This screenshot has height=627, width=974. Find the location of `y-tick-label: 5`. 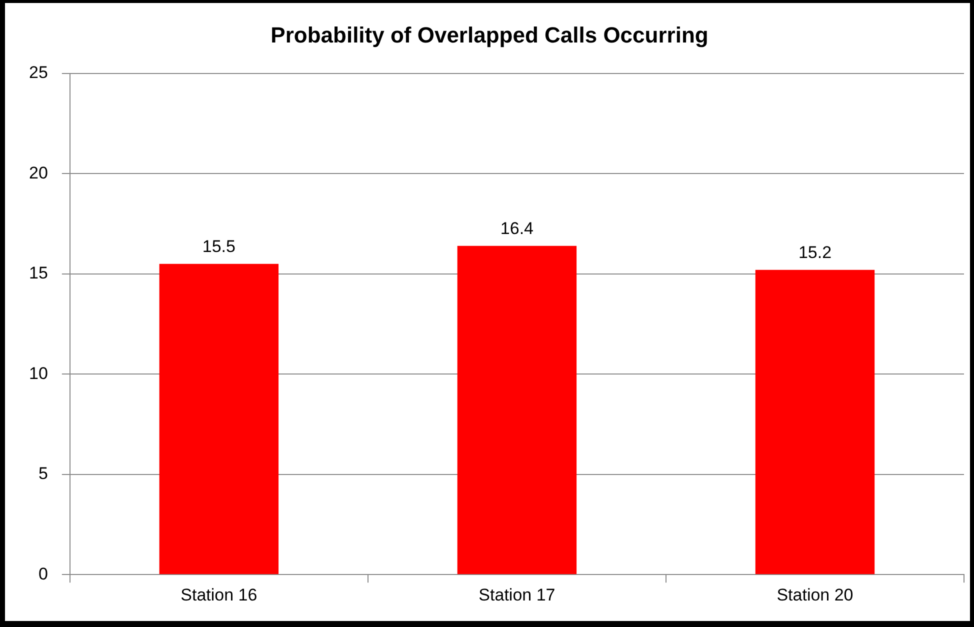

y-tick-label: 5 is located at coordinates (43, 474).